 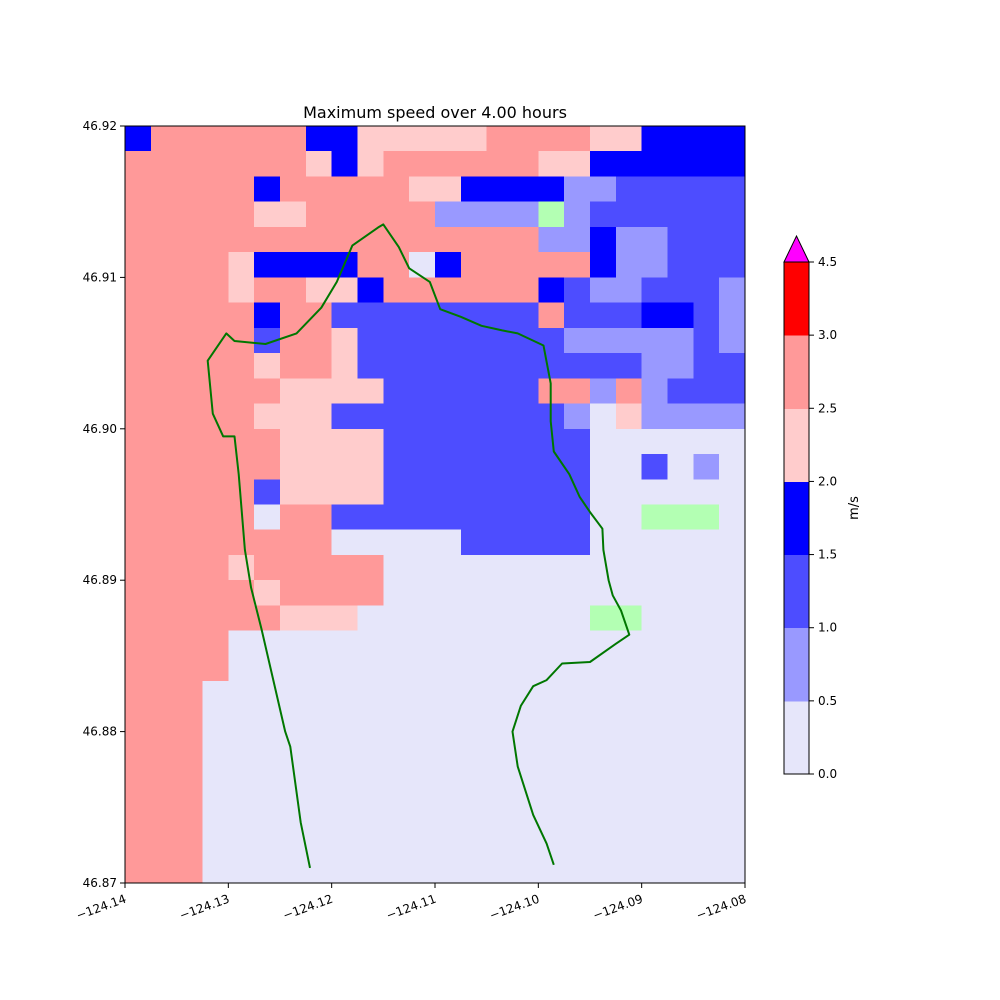 What do you see at coordinates (100, 883) in the screenshot?
I see `y-tick-label: 46.87` at bounding box center [100, 883].